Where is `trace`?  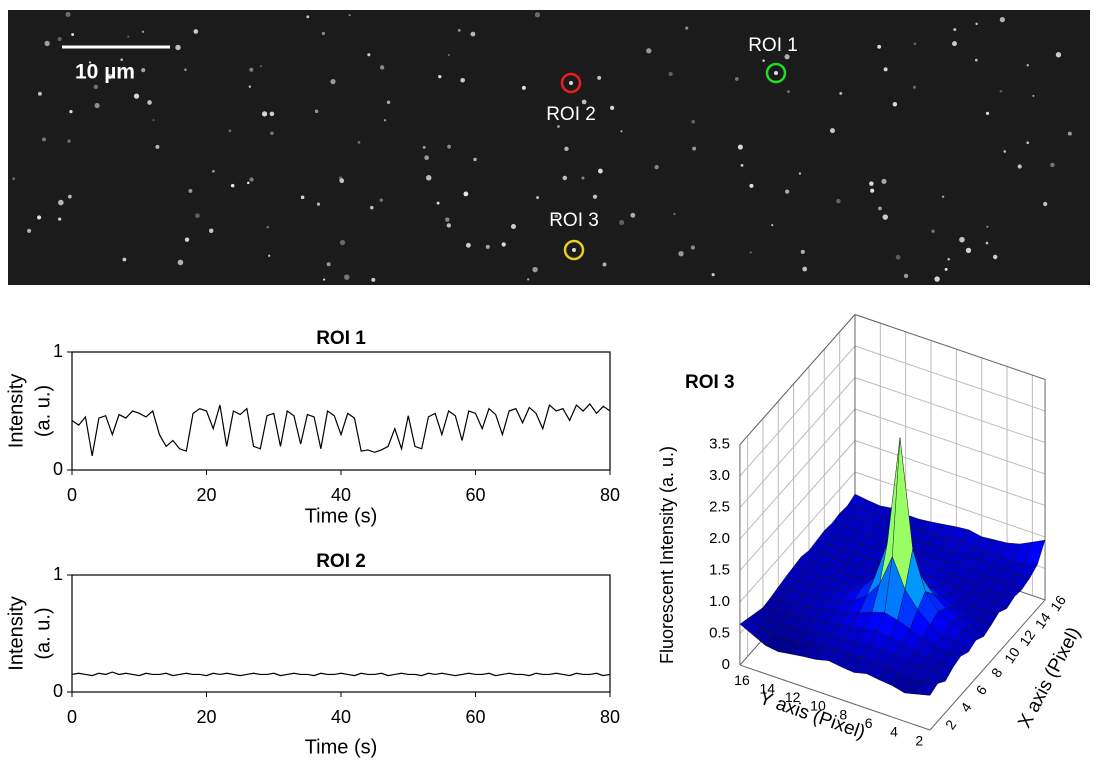 trace is located at coordinates (341, 674).